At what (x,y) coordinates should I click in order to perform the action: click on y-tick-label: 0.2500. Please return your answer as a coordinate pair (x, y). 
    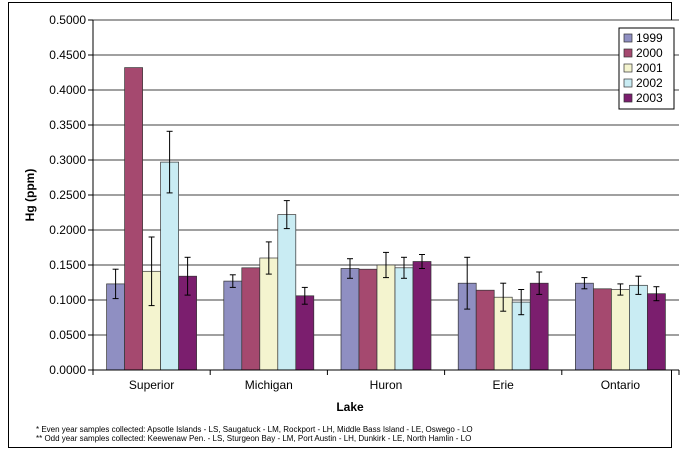
    Looking at the image, I should click on (67, 195).